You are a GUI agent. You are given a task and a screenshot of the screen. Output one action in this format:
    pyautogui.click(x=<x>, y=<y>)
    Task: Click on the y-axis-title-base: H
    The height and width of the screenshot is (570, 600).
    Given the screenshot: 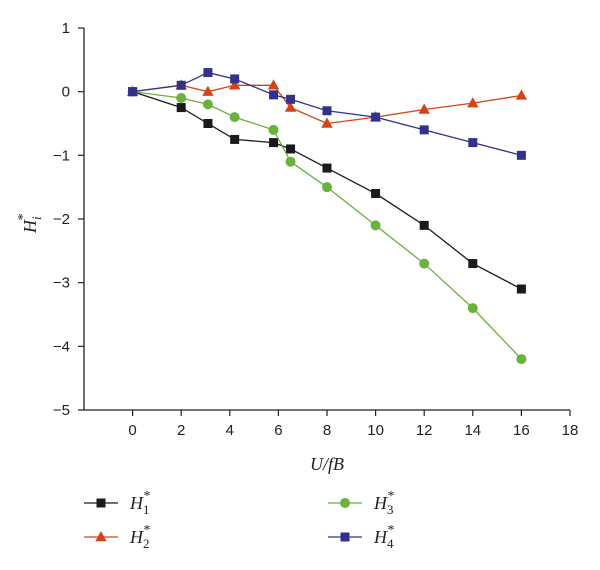 What is the action you would take?
    pyautogui.click(x=30, y=226)
    